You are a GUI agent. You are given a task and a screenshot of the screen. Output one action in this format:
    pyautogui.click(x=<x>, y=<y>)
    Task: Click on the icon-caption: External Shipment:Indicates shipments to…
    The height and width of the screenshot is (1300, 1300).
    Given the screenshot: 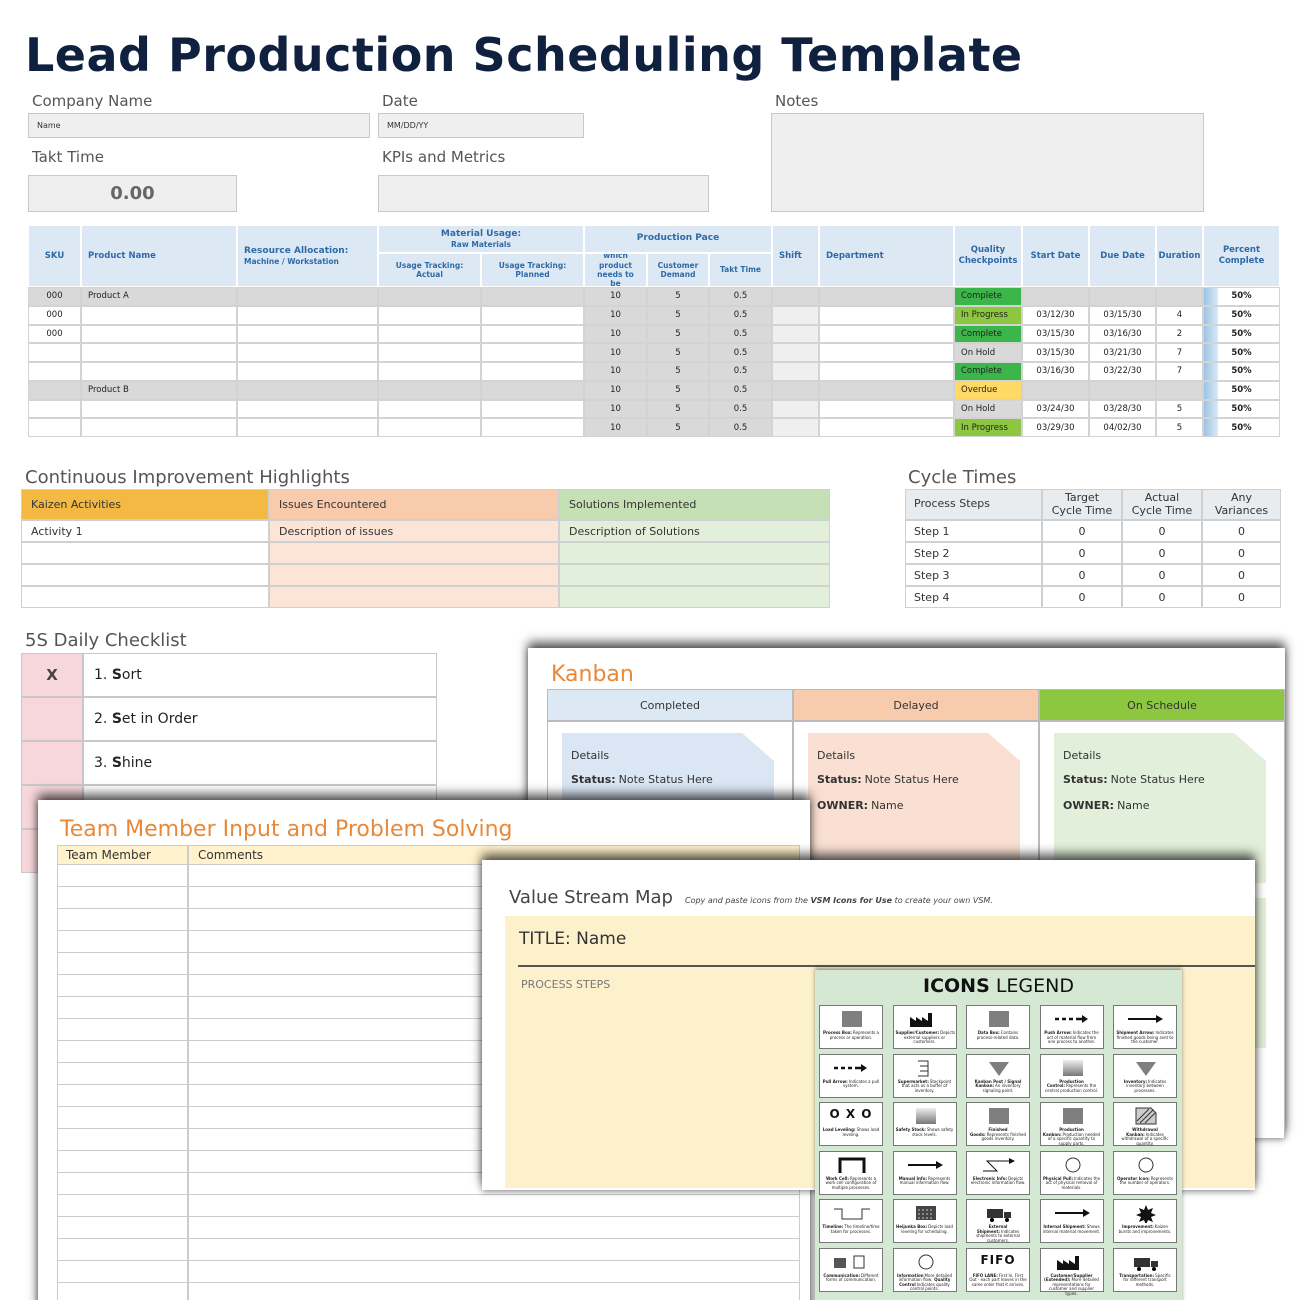 What is the action you would take?
    pyautogui.click(x=998, y=1233)
    